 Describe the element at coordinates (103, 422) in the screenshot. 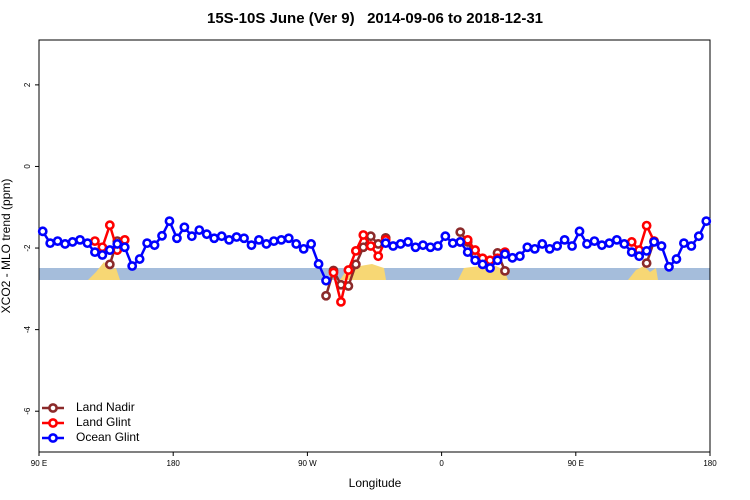

I see `legend-label: Land Glint` at that location.